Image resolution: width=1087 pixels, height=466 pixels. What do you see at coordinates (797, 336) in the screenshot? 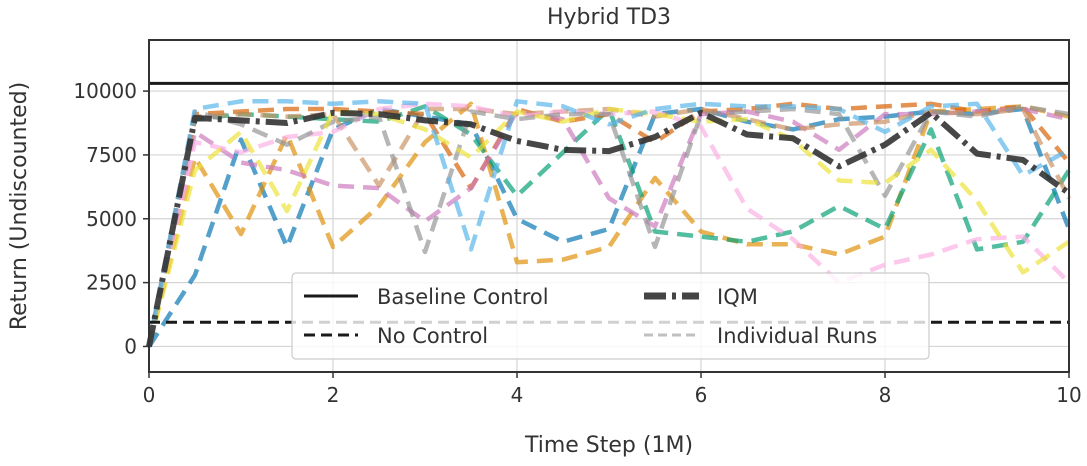
I see `legend-label-individual-runs: Individual Runs` at bounding box center [797, 336].